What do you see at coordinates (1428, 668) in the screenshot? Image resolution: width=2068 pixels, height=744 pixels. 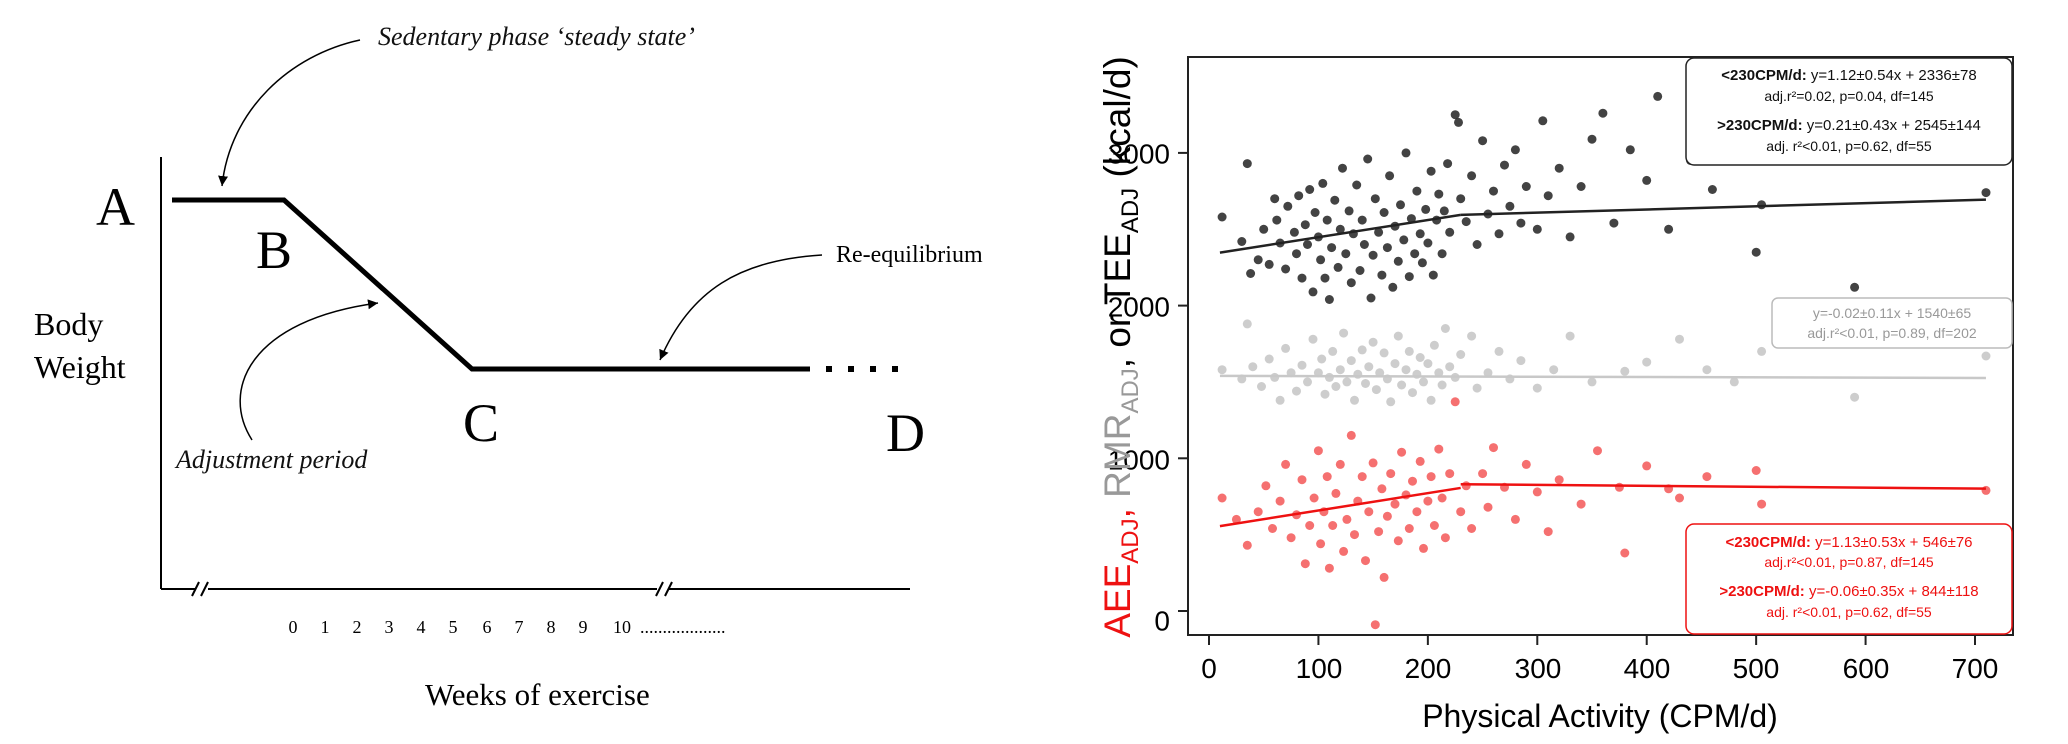 I see `xtick-label: 200` at bounding box center [1428, 668].